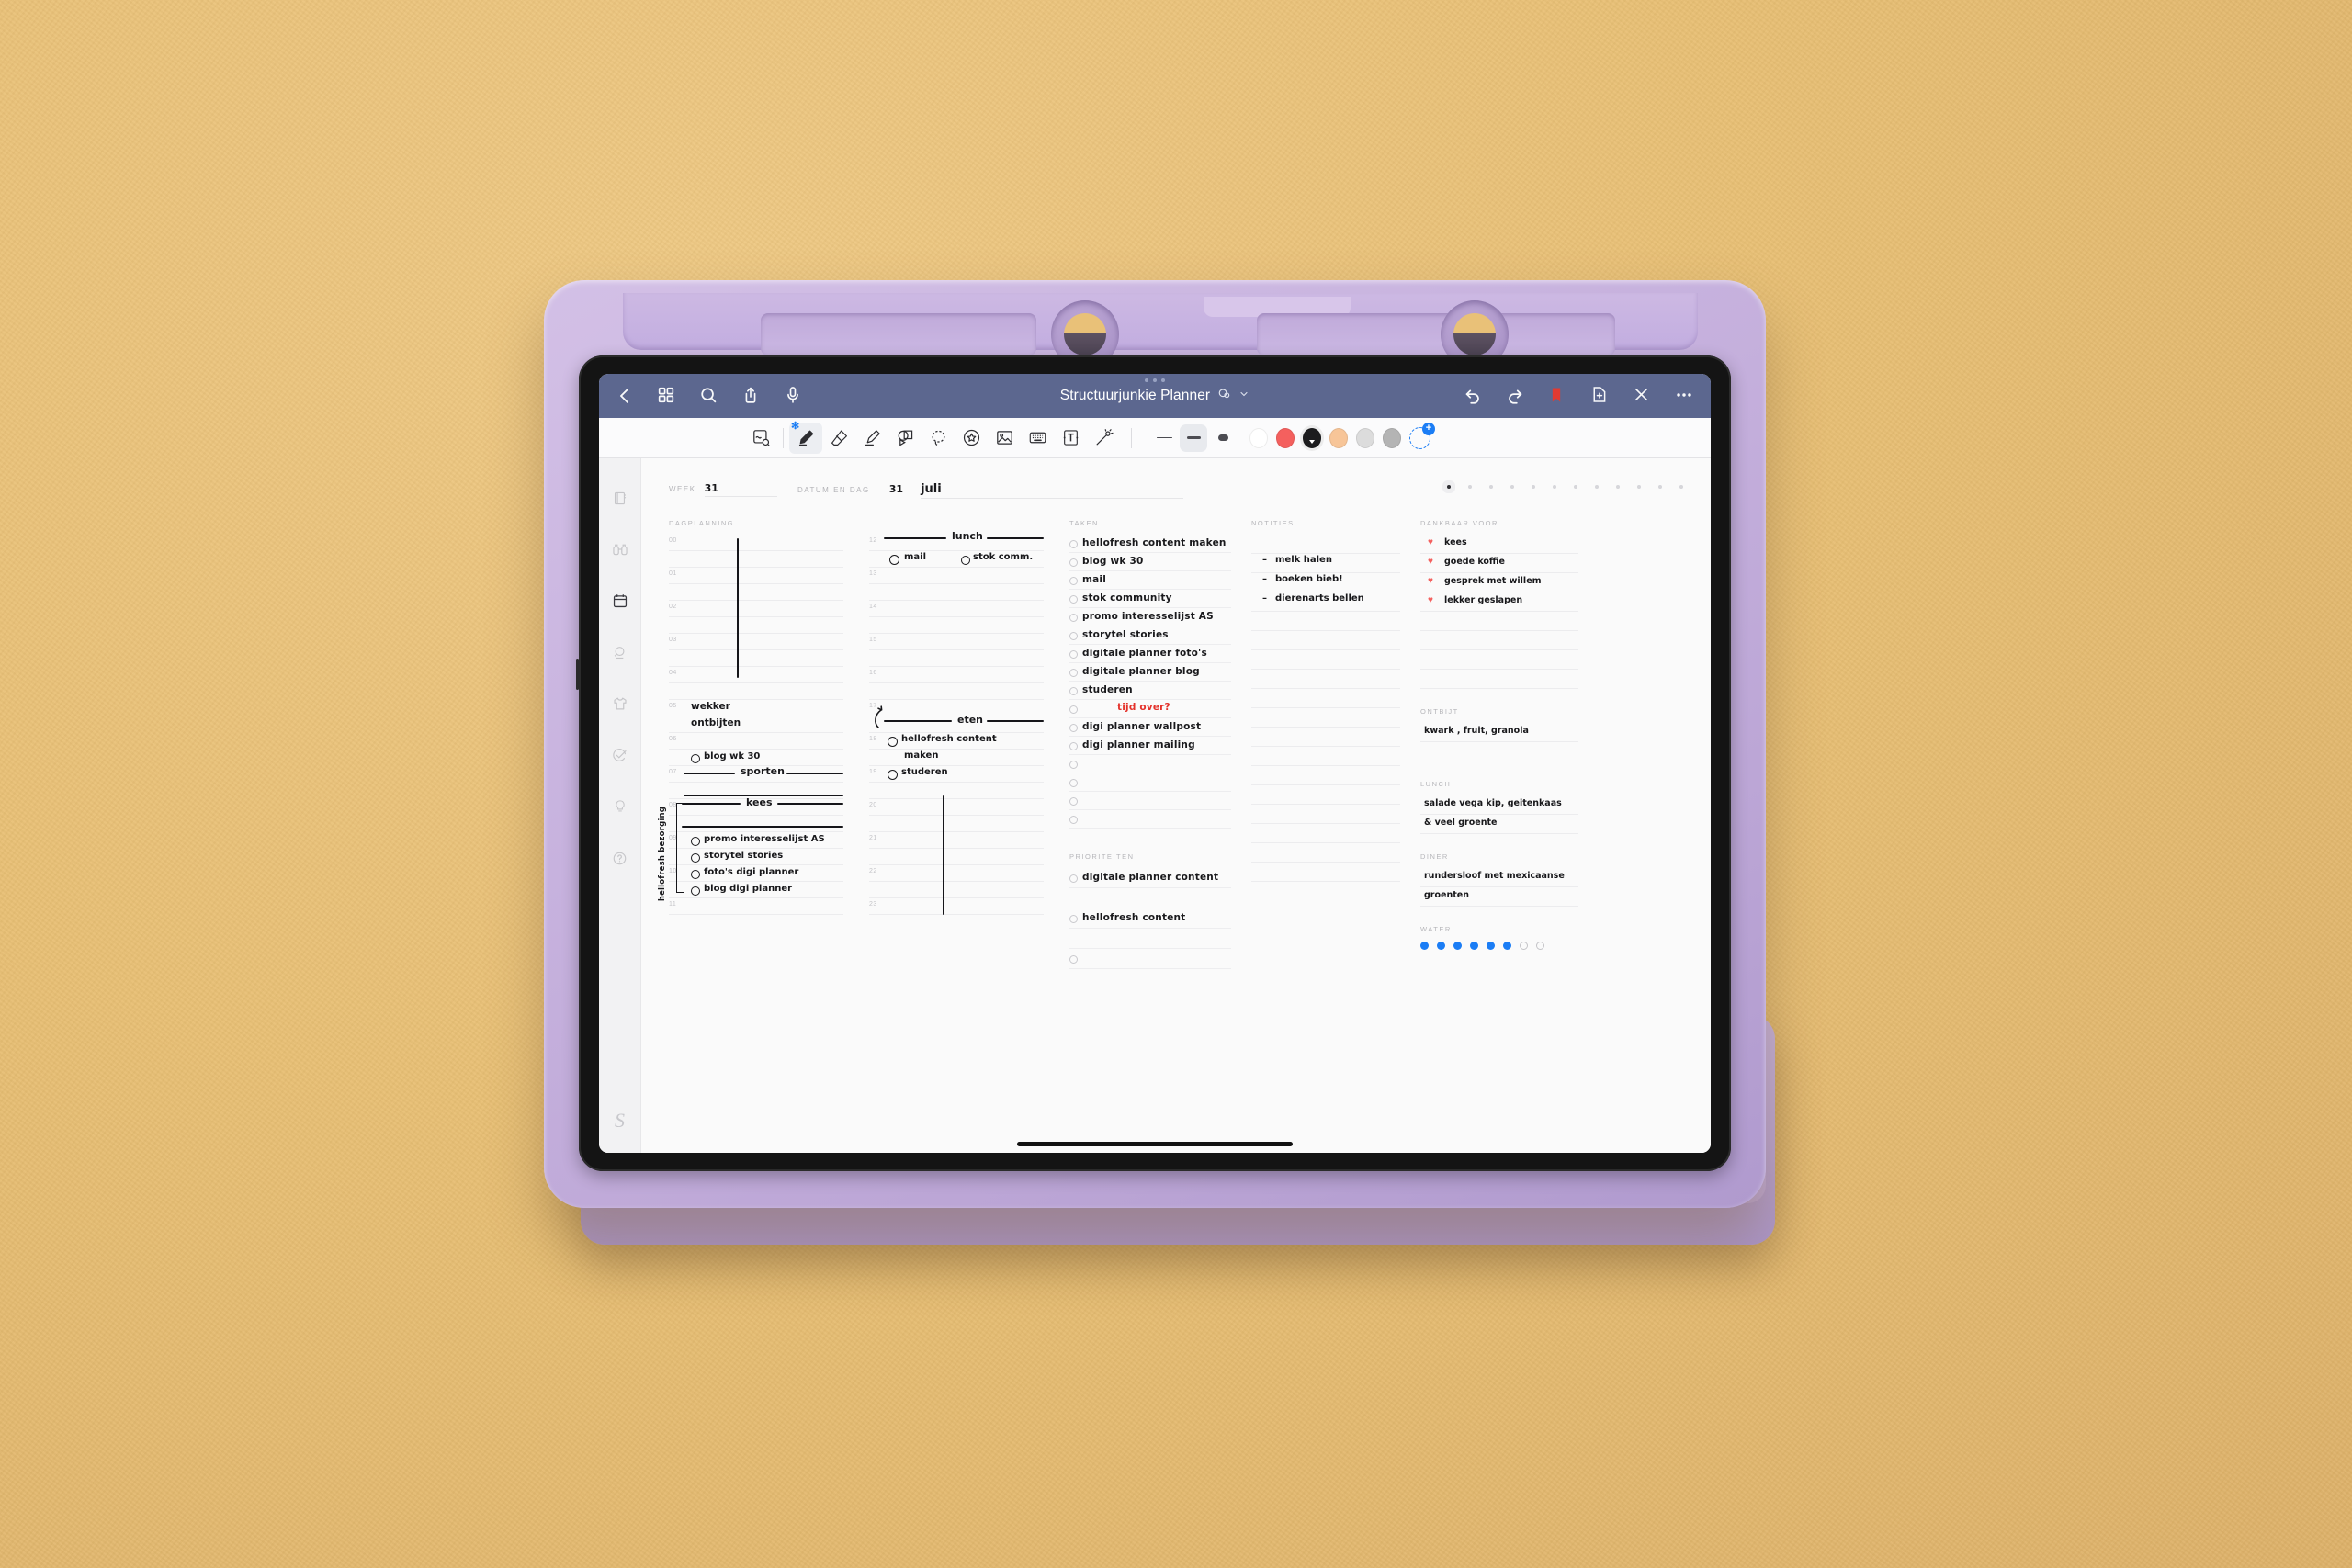 This screenshot has height=1568, width=2352. Describe the element at coordinates (1150, 746) in the screenshot. I see `list-item: digi planner mailing` at that location.